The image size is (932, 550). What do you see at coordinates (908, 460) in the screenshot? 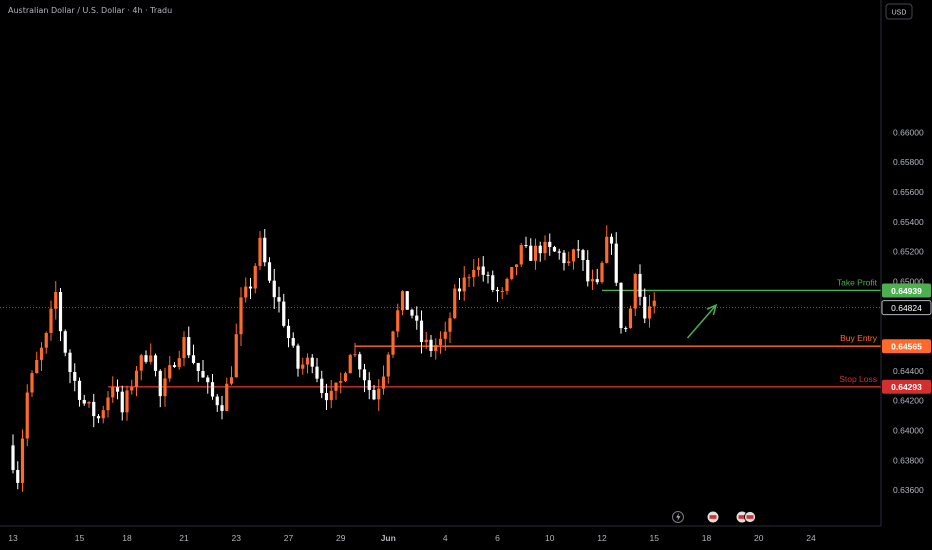
I see `y-tick-label: 0.63800` at bounding box center [908, 460].